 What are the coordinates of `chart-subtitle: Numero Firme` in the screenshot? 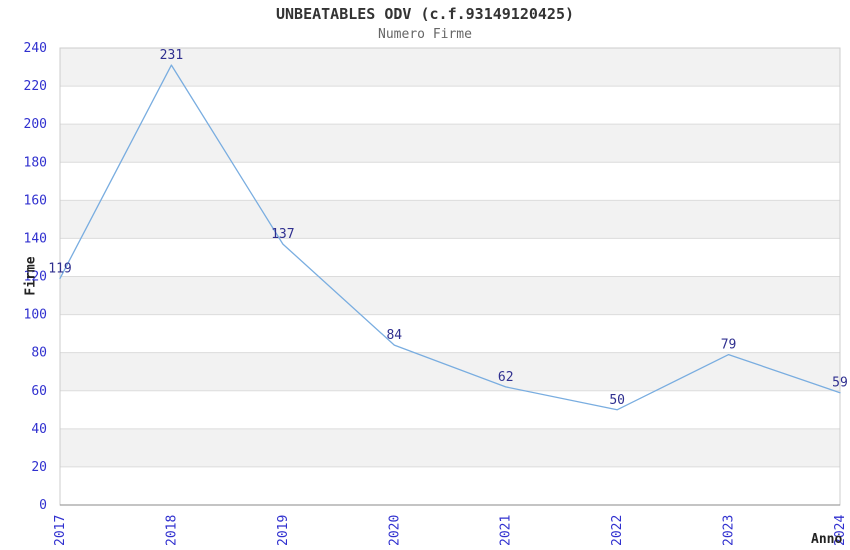 It's located at (425, 34).